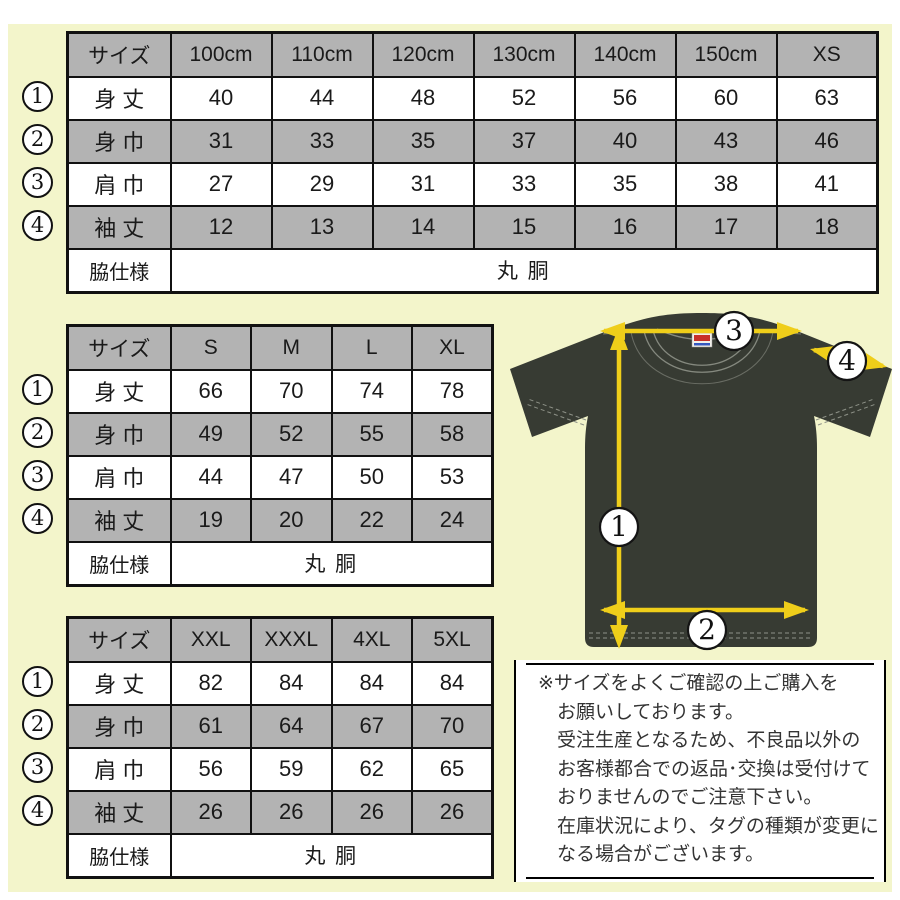  I want to click on note-line: なる場合がございます。, so click(661, 854).